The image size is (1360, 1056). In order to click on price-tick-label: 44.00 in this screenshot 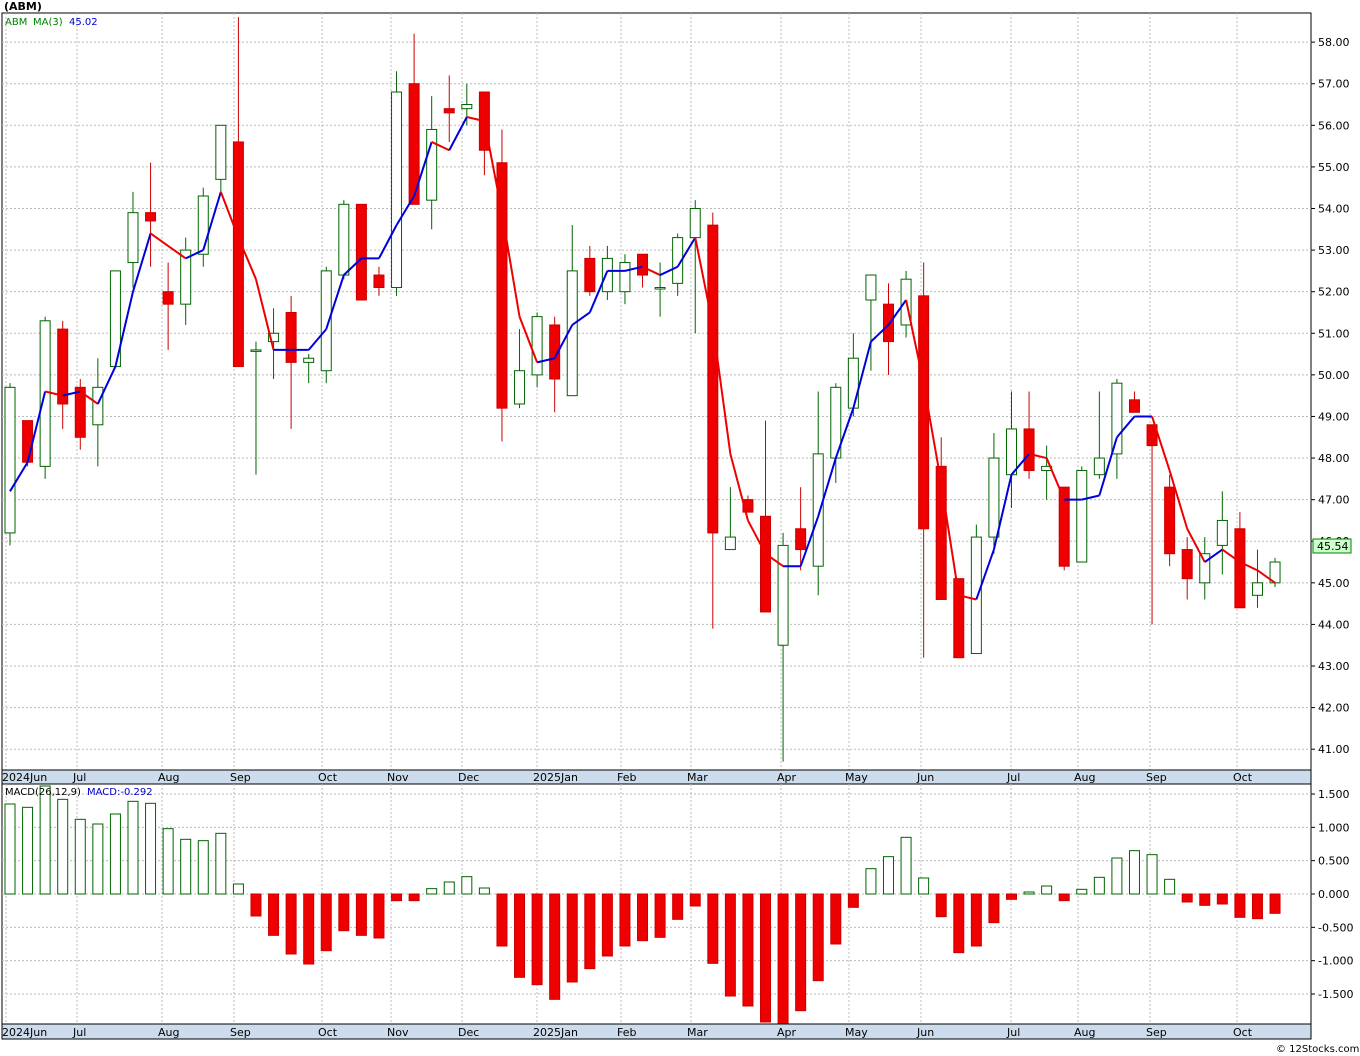, I will do `click(1334, 624)`.